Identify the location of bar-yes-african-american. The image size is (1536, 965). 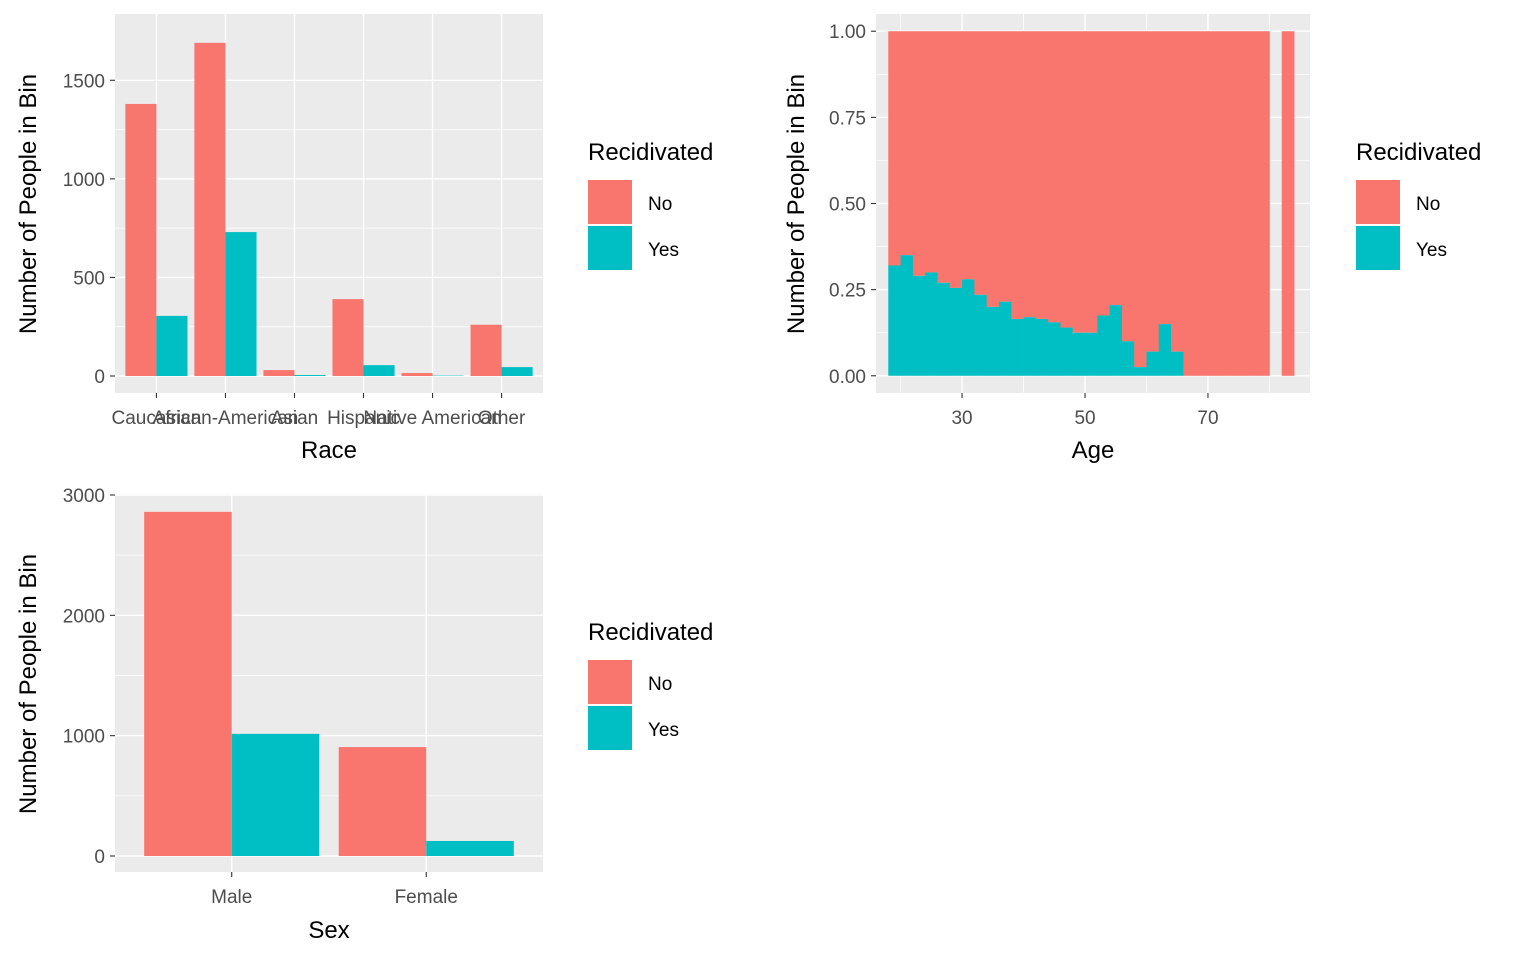
(240, 304).